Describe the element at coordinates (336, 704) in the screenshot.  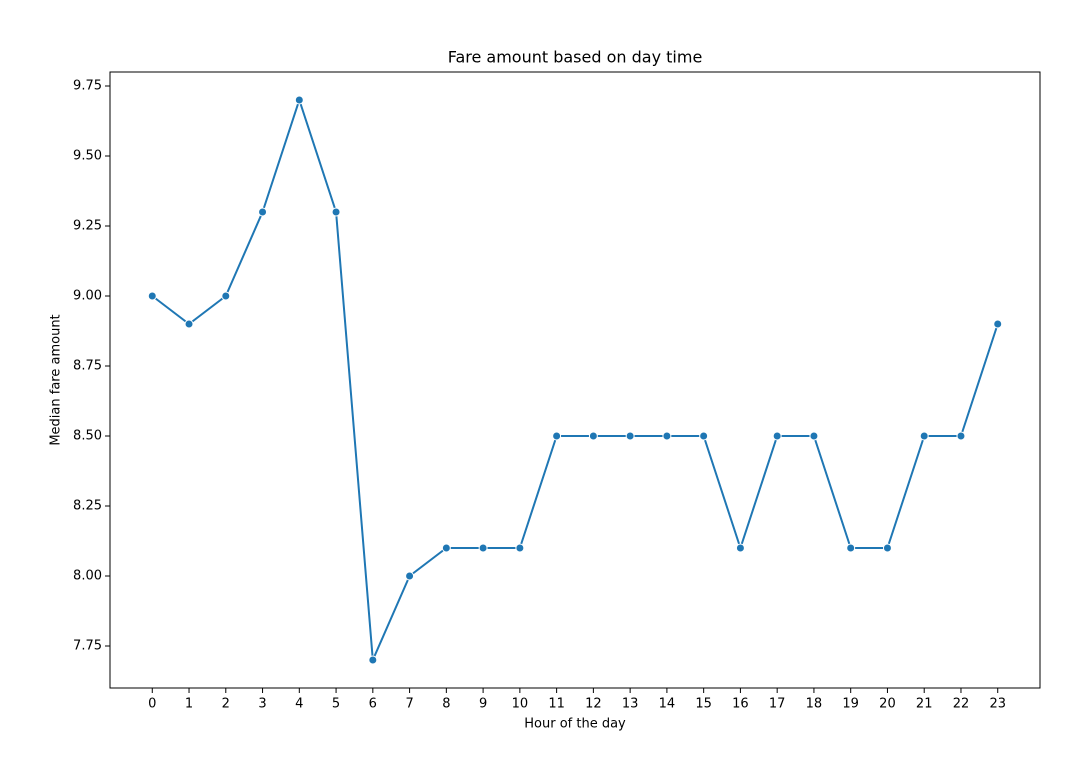
I see `x-tick-label: 5` at that location.